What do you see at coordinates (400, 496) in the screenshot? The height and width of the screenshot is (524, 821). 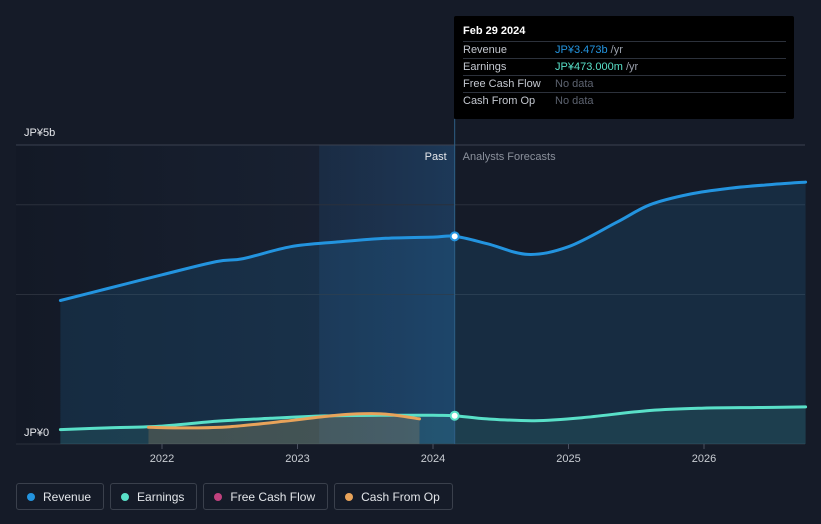 I see `legend-label: Cash From Op` at bounding box center [400, 496].